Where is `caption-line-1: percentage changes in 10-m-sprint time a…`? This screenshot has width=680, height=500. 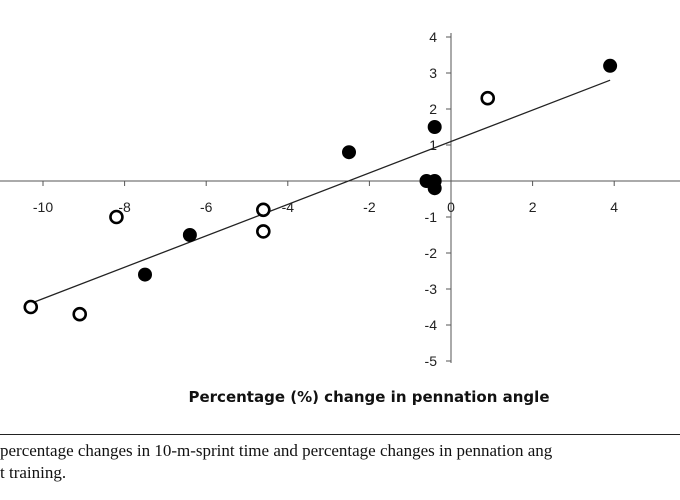 caption-line-1: percentage changes in 10-m-sprint time a… is located at coordinates (276, 450).